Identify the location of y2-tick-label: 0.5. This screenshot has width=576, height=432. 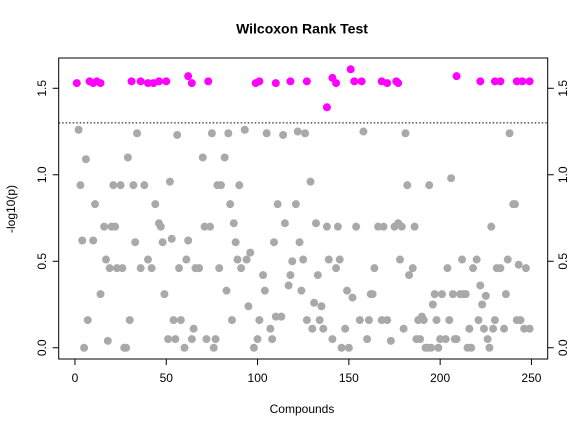
(563, 261).